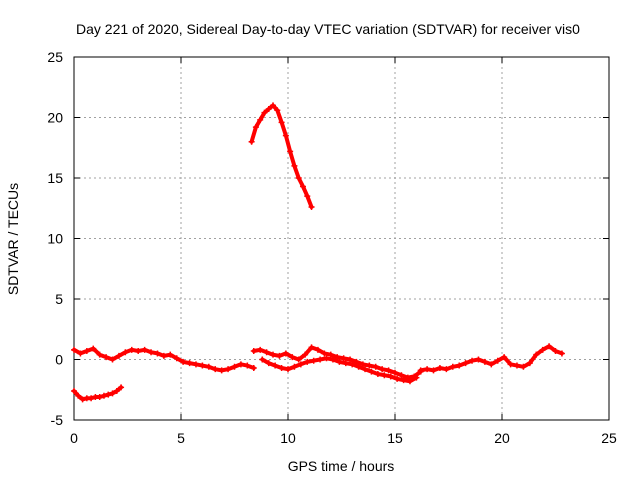 The width and height of the screenshot is (640, 480). I want to click on x-tick-label: 25, so click(609, 438).